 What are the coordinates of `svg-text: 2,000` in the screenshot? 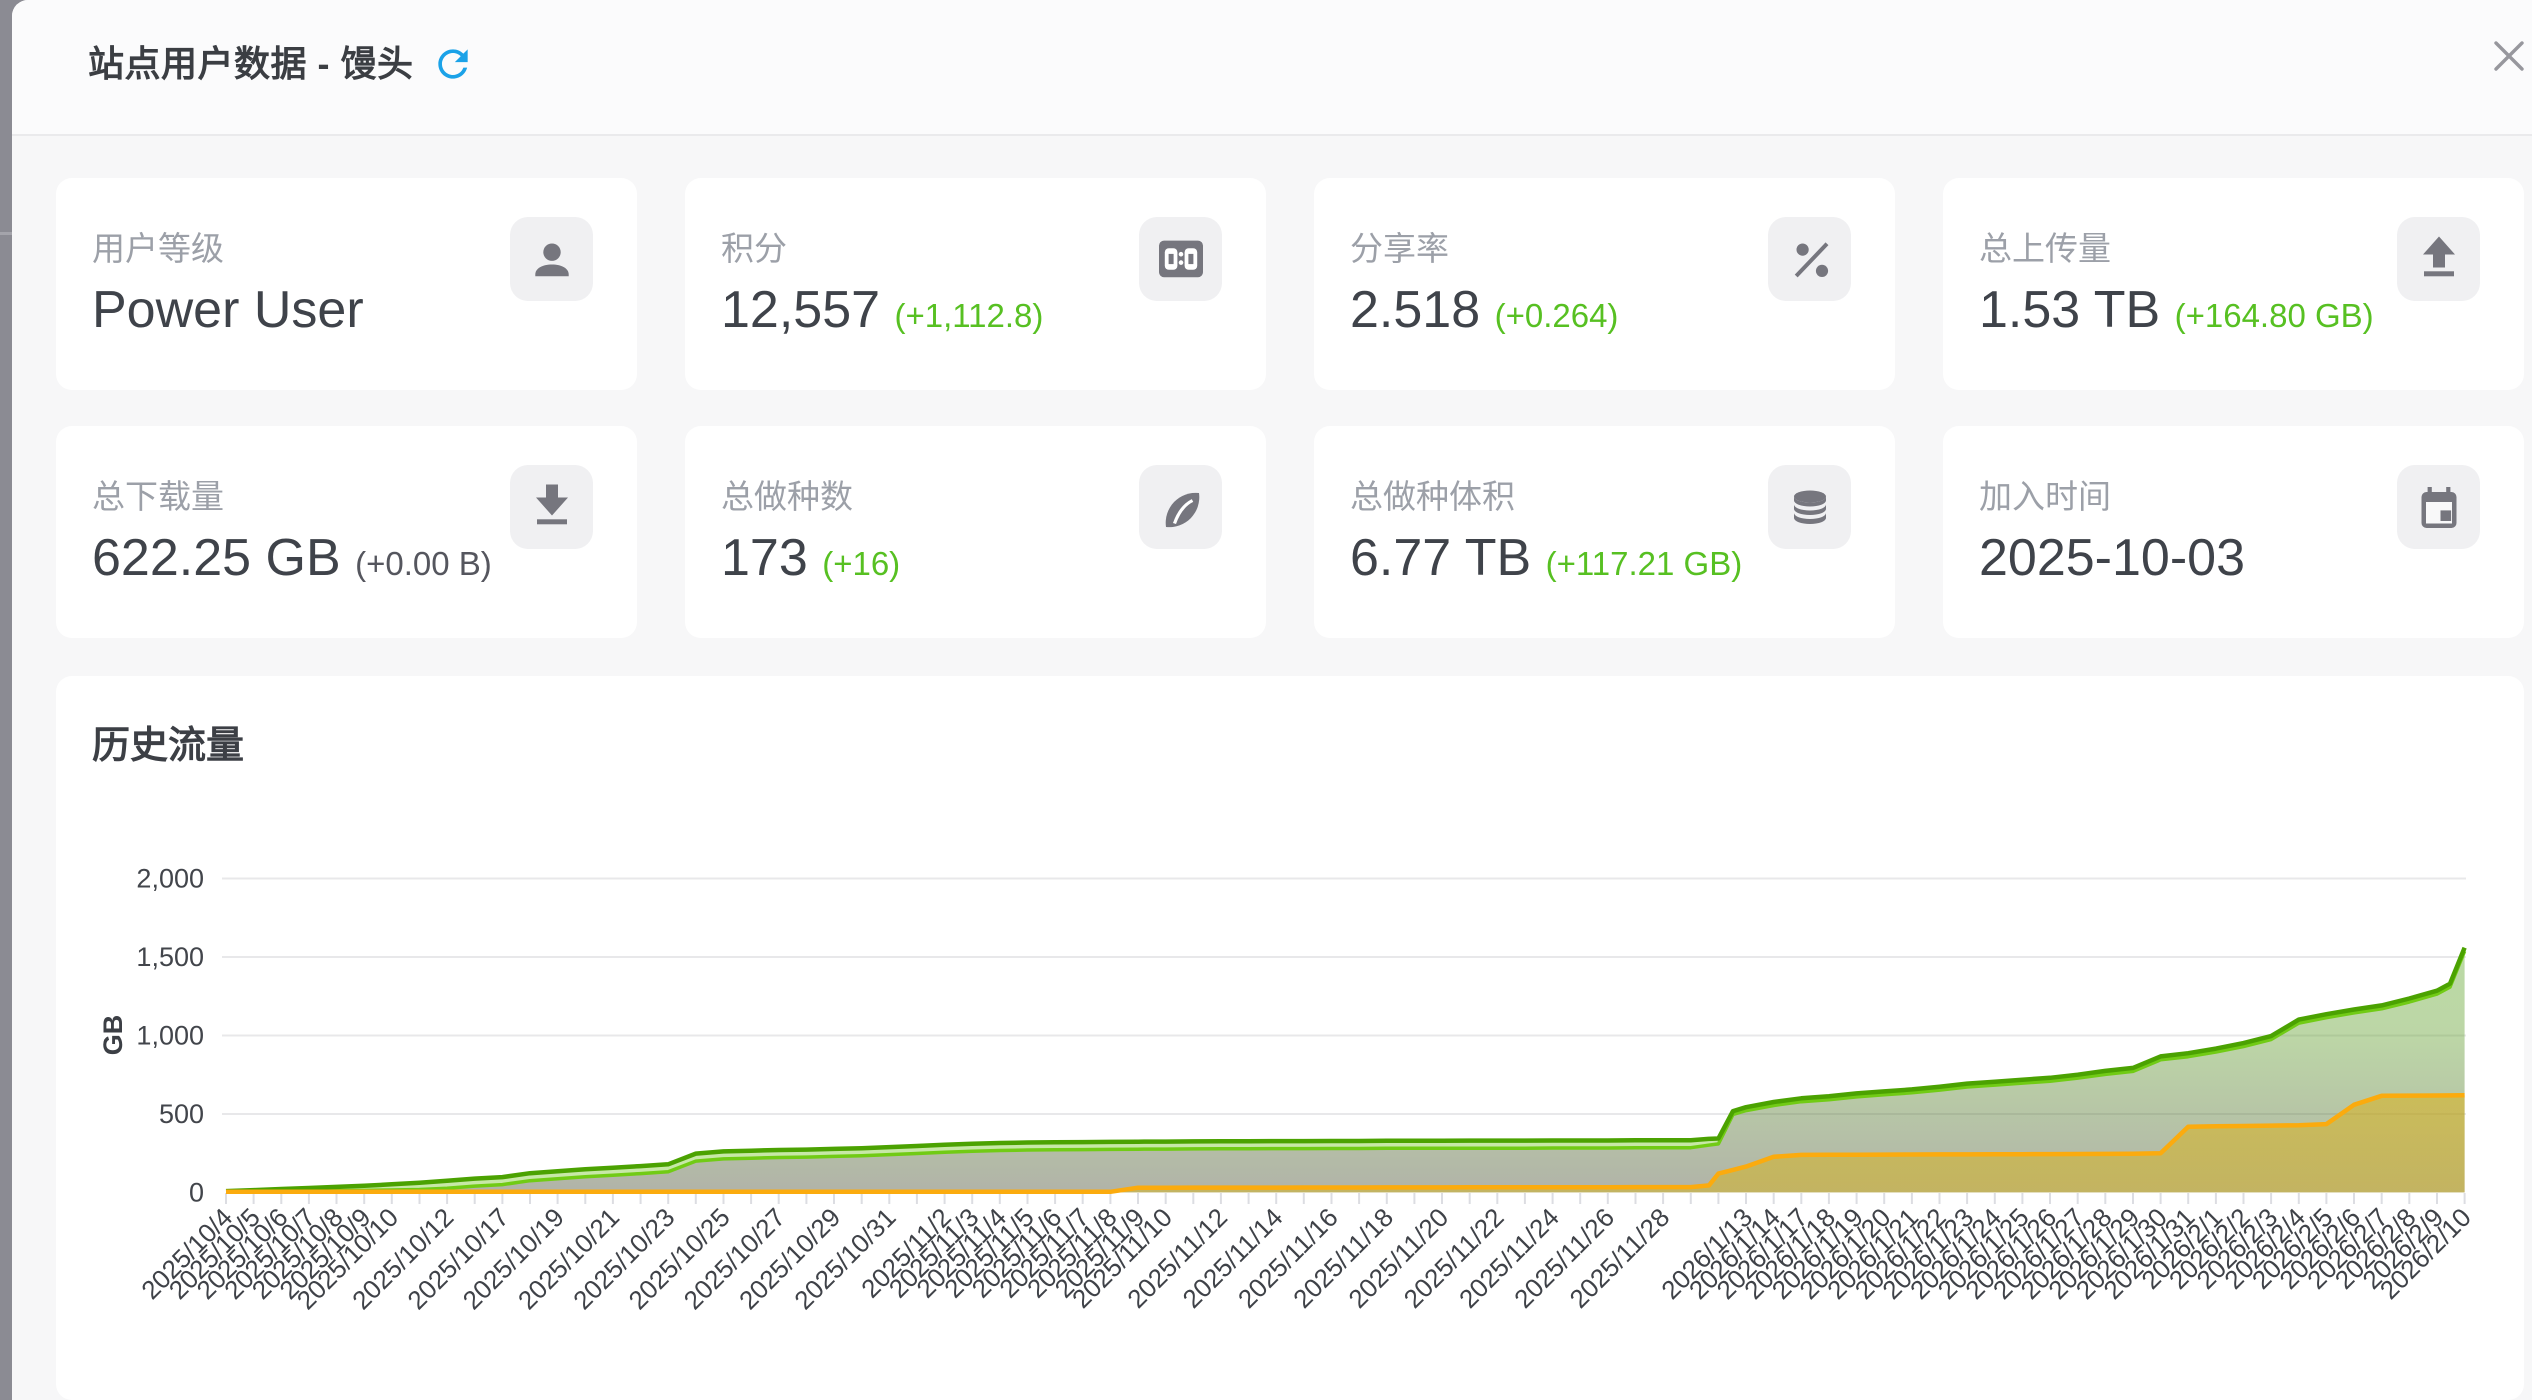 It's located at (170, 879).